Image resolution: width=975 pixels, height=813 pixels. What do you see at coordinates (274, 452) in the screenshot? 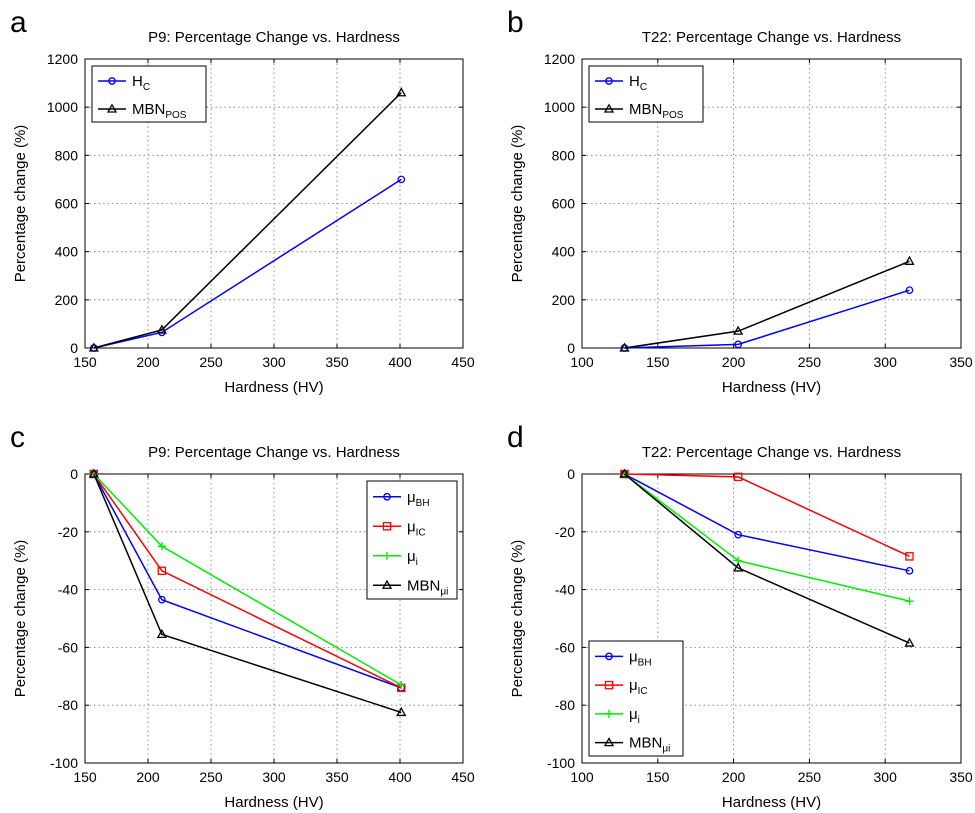
I see `chart-title: P9: Percentage Change vs. Hardness` at bounding box center [274, 452].